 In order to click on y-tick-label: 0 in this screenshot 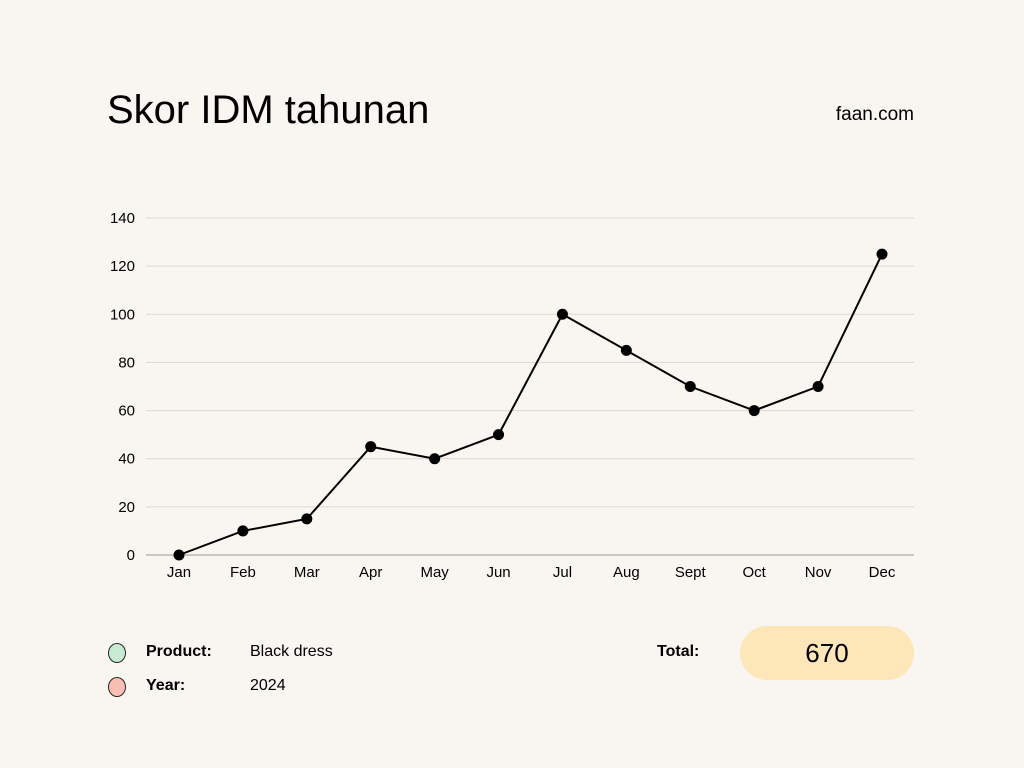, I will do `click(131, 555)`.